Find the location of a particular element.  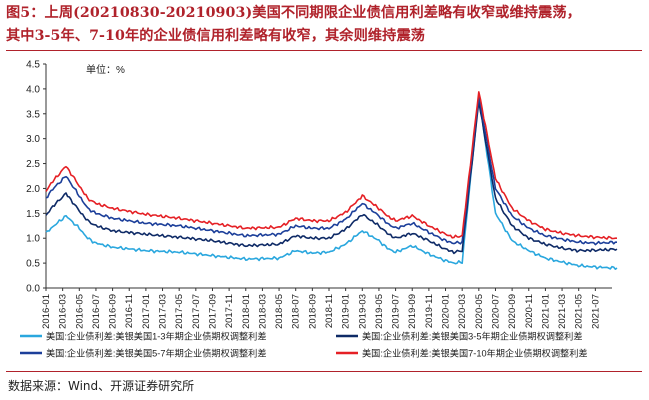

x-tick-label: 2019-03 is located at coordinates (362, 311).